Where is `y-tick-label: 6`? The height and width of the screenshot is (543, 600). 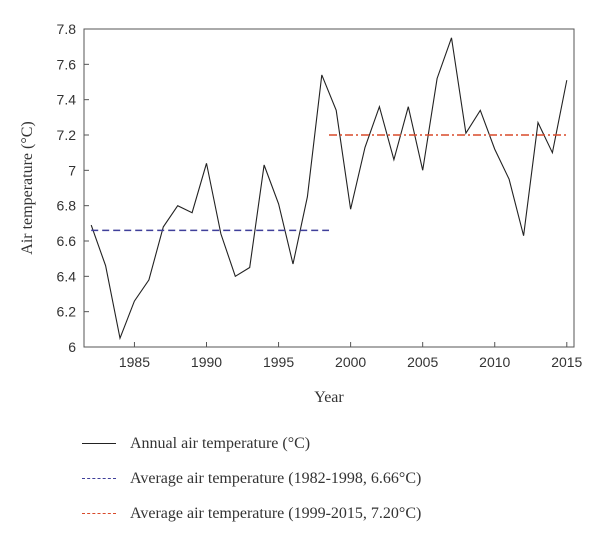
y-tick-label: 6 is located at coordinates (72, 347).